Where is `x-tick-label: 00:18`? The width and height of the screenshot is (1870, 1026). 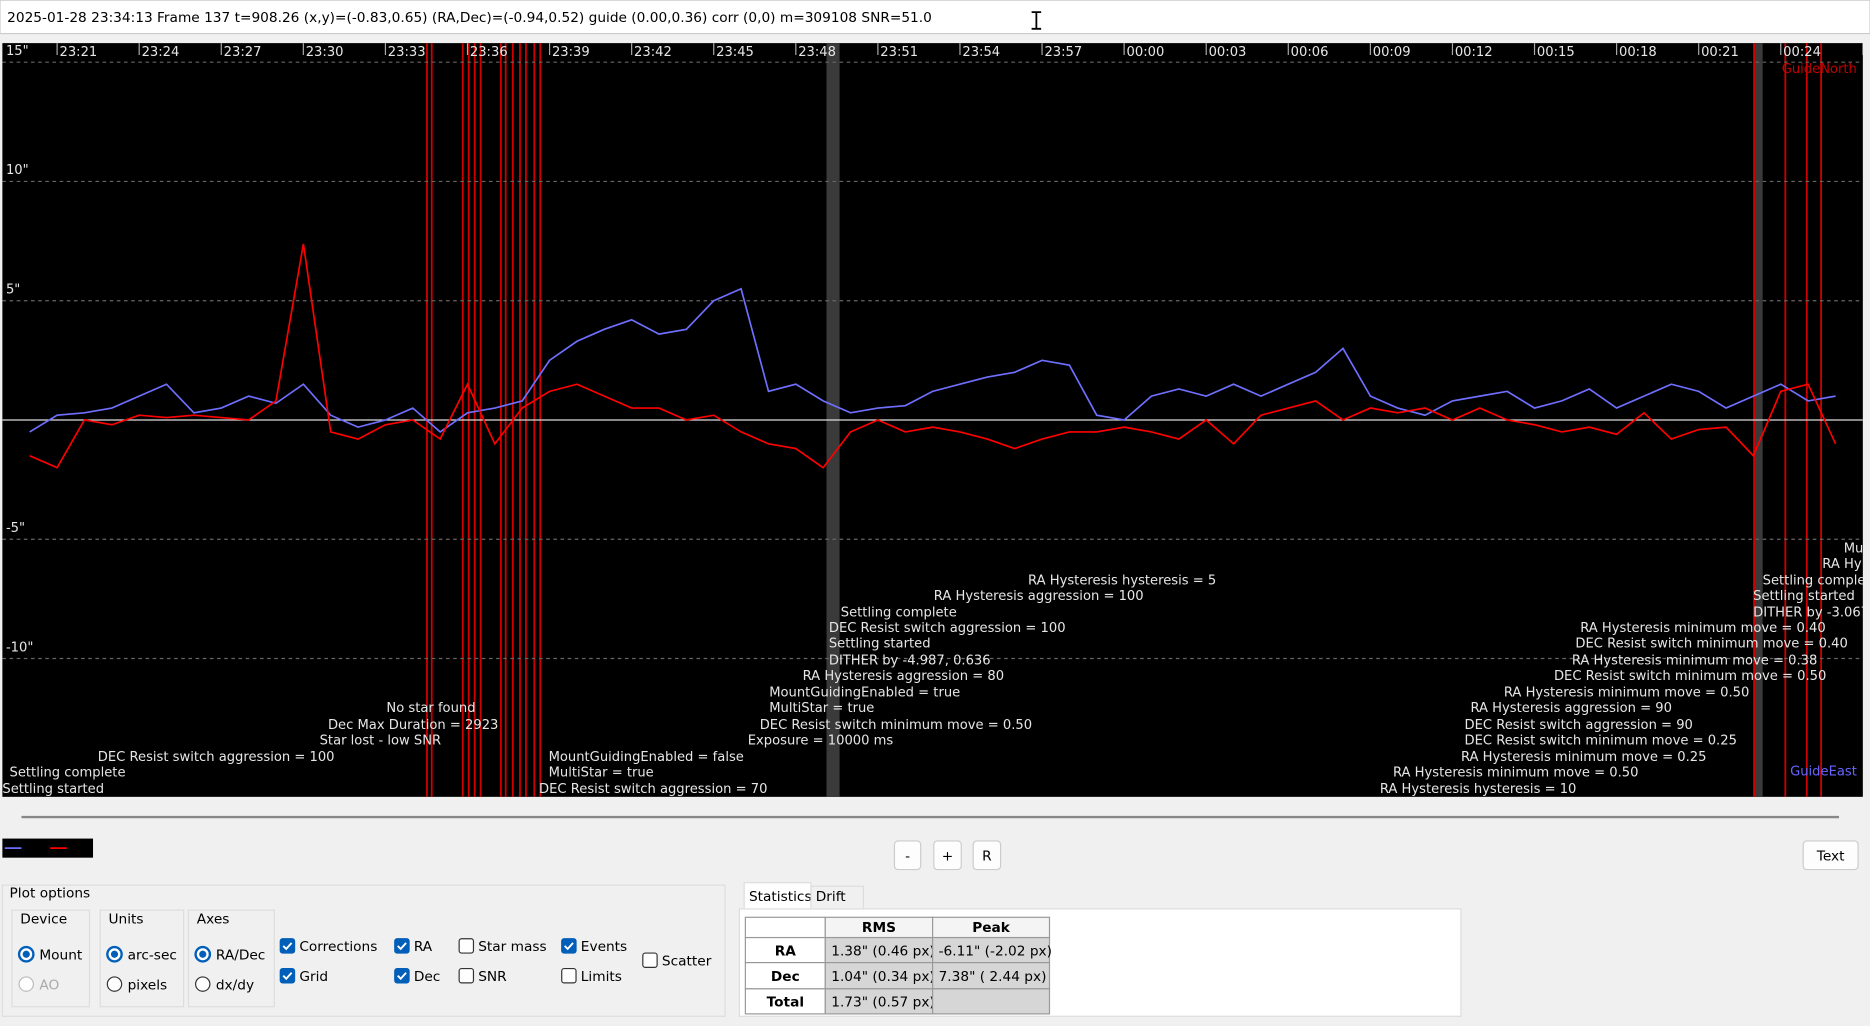 x-tick-label: 00:18 is located at coordinates (1638, 52).